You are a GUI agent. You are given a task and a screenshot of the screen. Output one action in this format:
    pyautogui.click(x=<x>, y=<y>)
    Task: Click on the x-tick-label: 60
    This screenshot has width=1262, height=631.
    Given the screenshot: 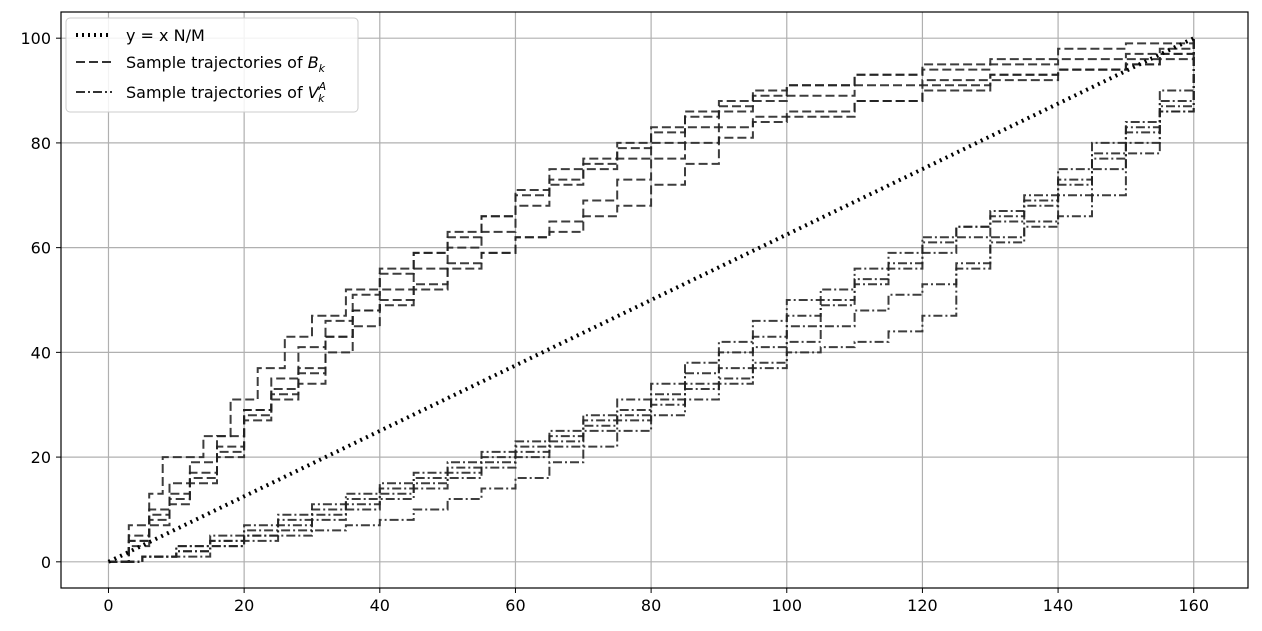 What is the action you would take?
    pyautogui.click(x=515, y=605)
    